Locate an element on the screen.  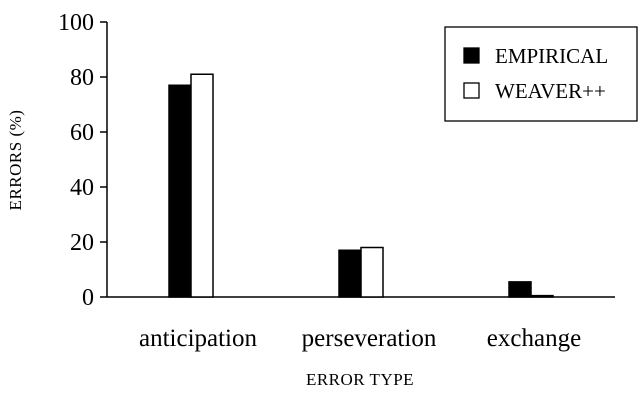
legend-frame is located at coordinates (541, 74).